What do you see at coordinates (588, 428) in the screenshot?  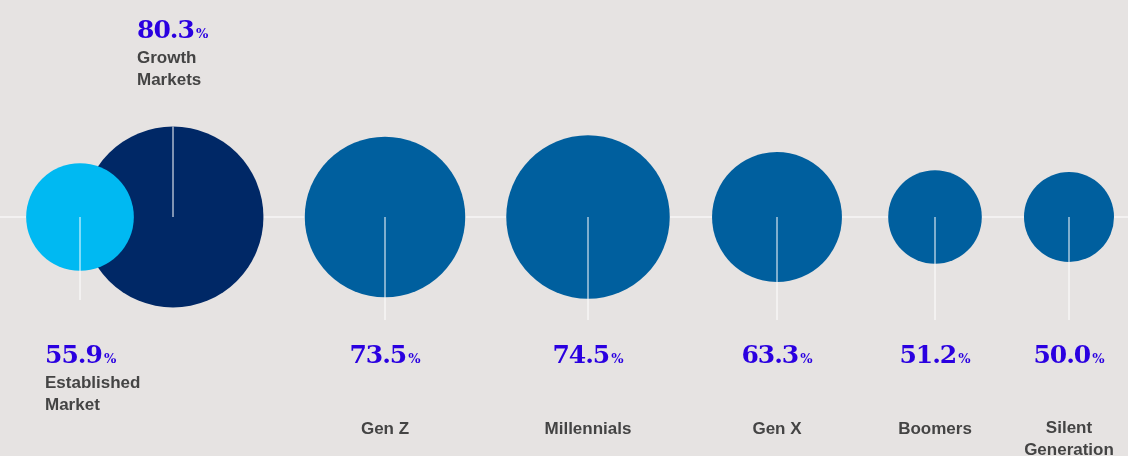 I see `category-label: Millennials` at bounding box center [588, 428].